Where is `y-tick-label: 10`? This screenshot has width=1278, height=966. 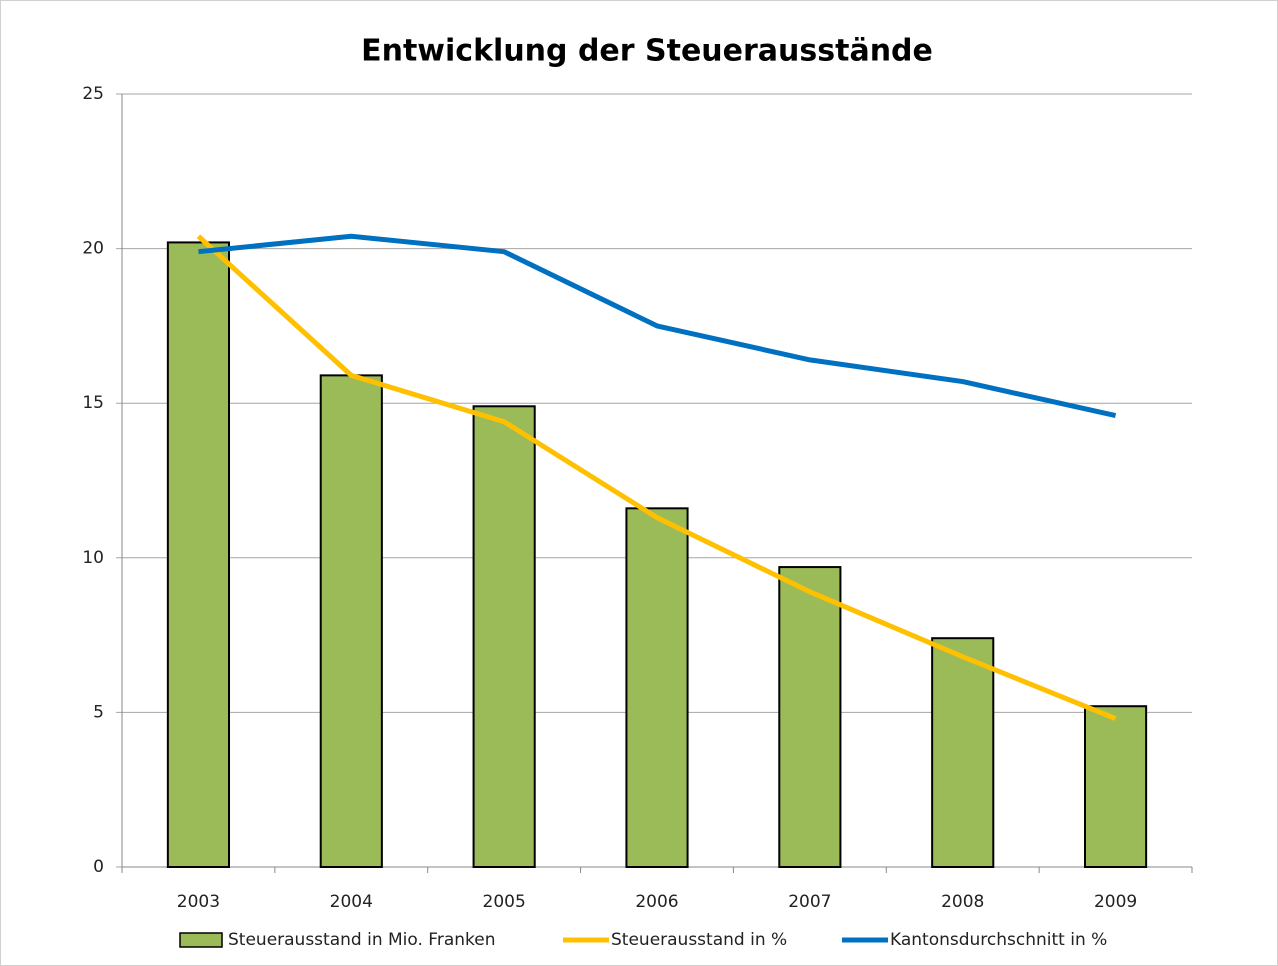 y-tick-label: 10 is located at coordinates (93, 558).